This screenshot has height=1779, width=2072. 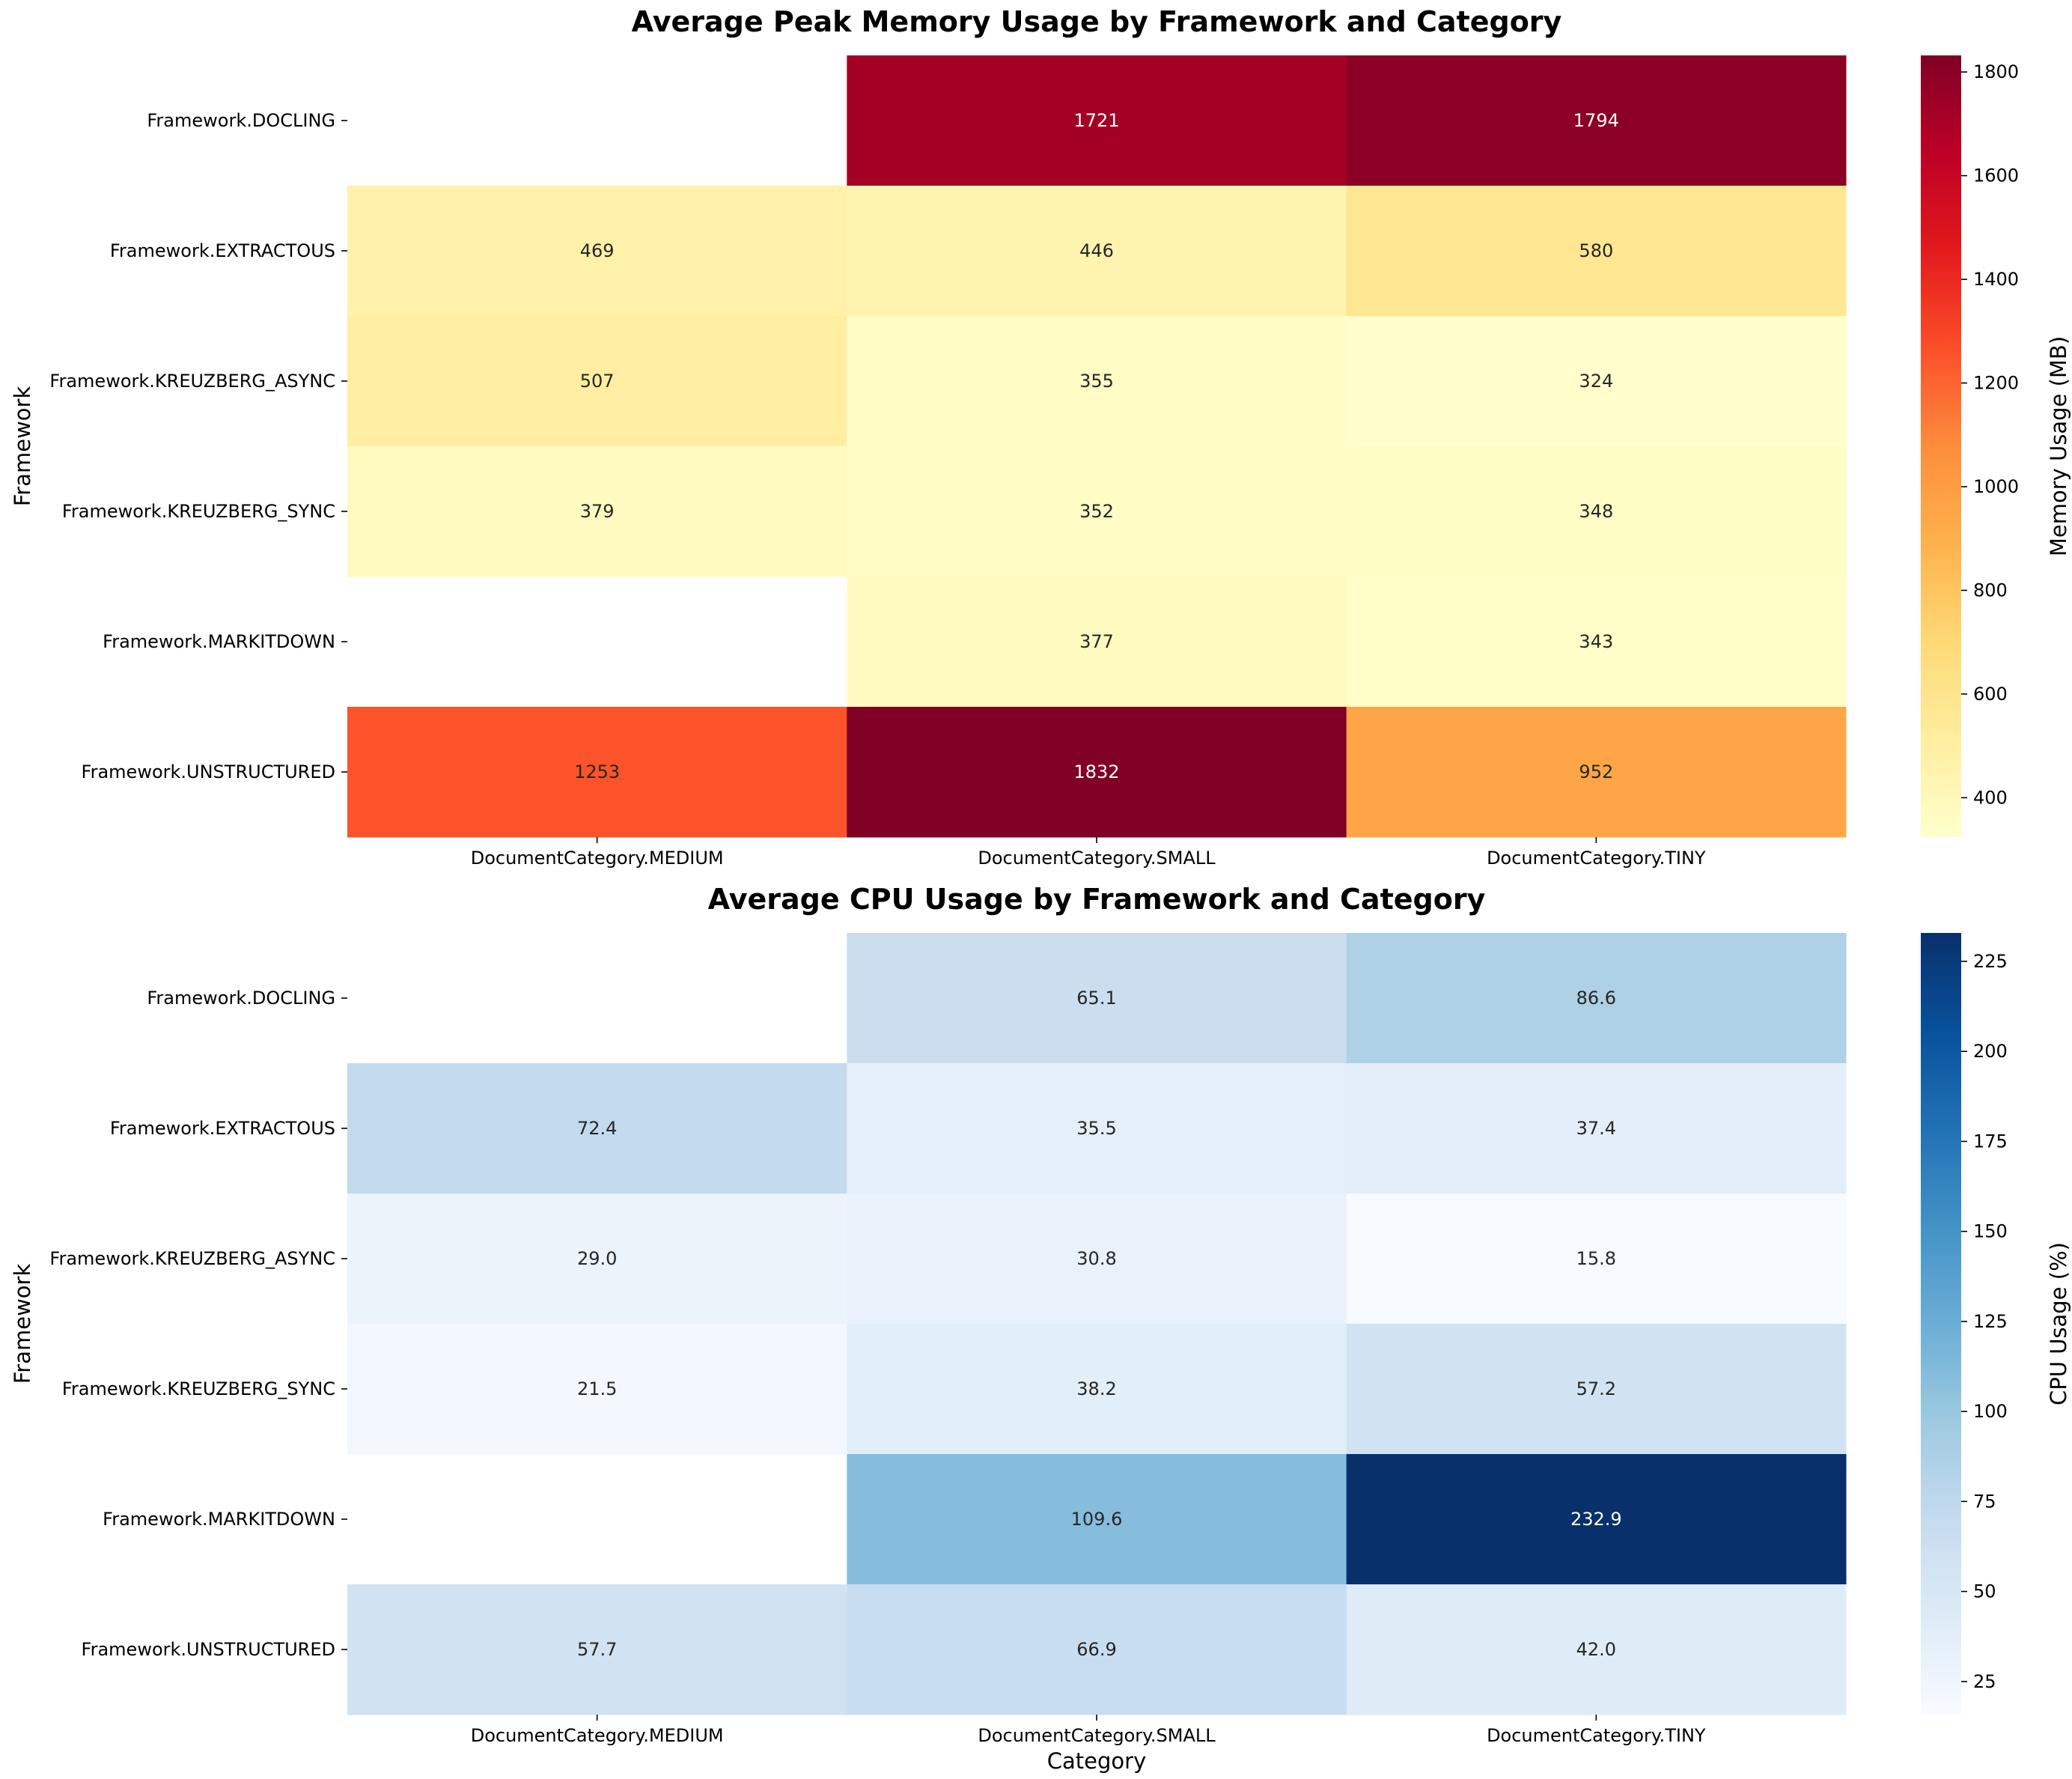 I want to click on memory-y-tick-label: Framework.KREUZBERG_ASYNC, so click(x=192, y=381).